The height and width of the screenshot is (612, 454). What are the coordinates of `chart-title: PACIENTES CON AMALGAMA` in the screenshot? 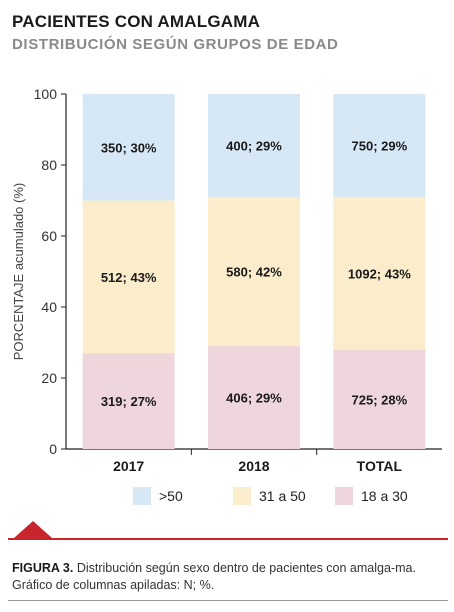 It's located at (136, 21).